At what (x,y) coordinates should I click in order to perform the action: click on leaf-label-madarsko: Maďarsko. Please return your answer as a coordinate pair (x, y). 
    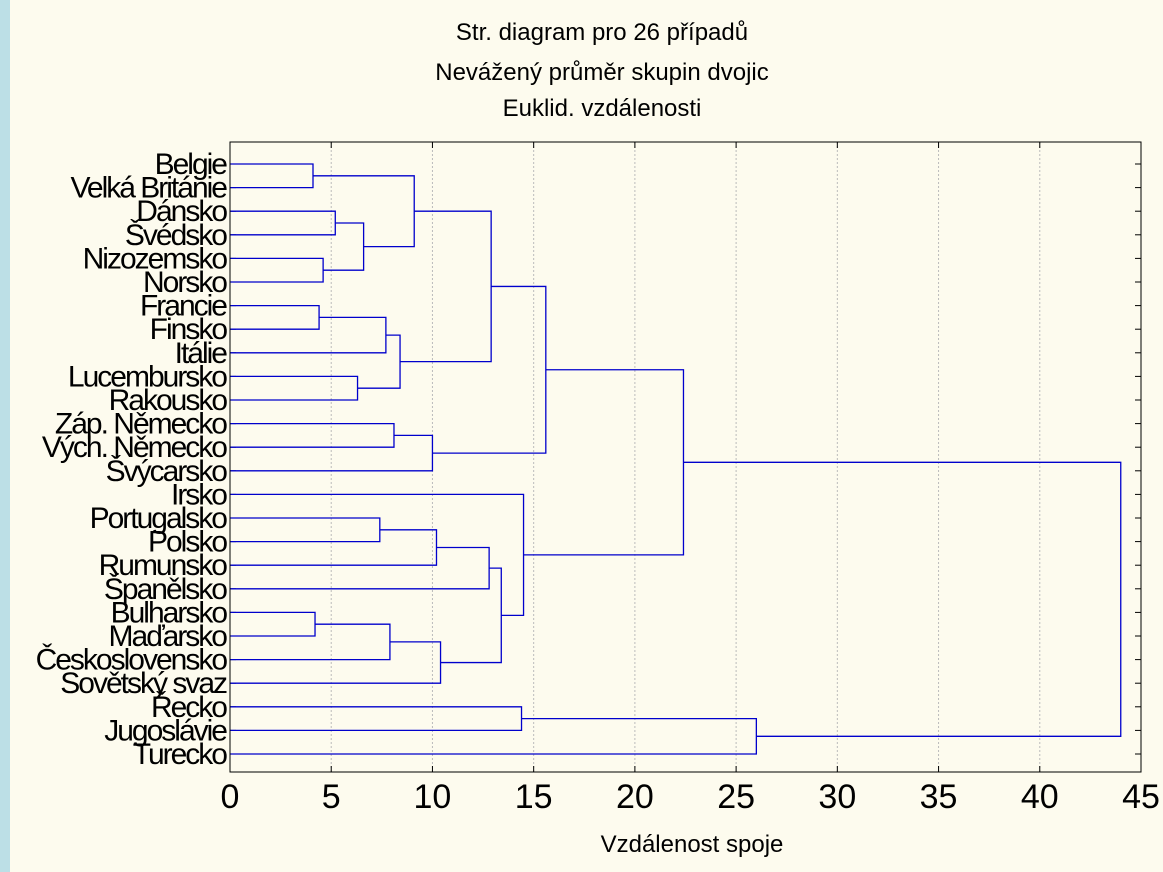
    Looking at the image, I should click on (168, 636).